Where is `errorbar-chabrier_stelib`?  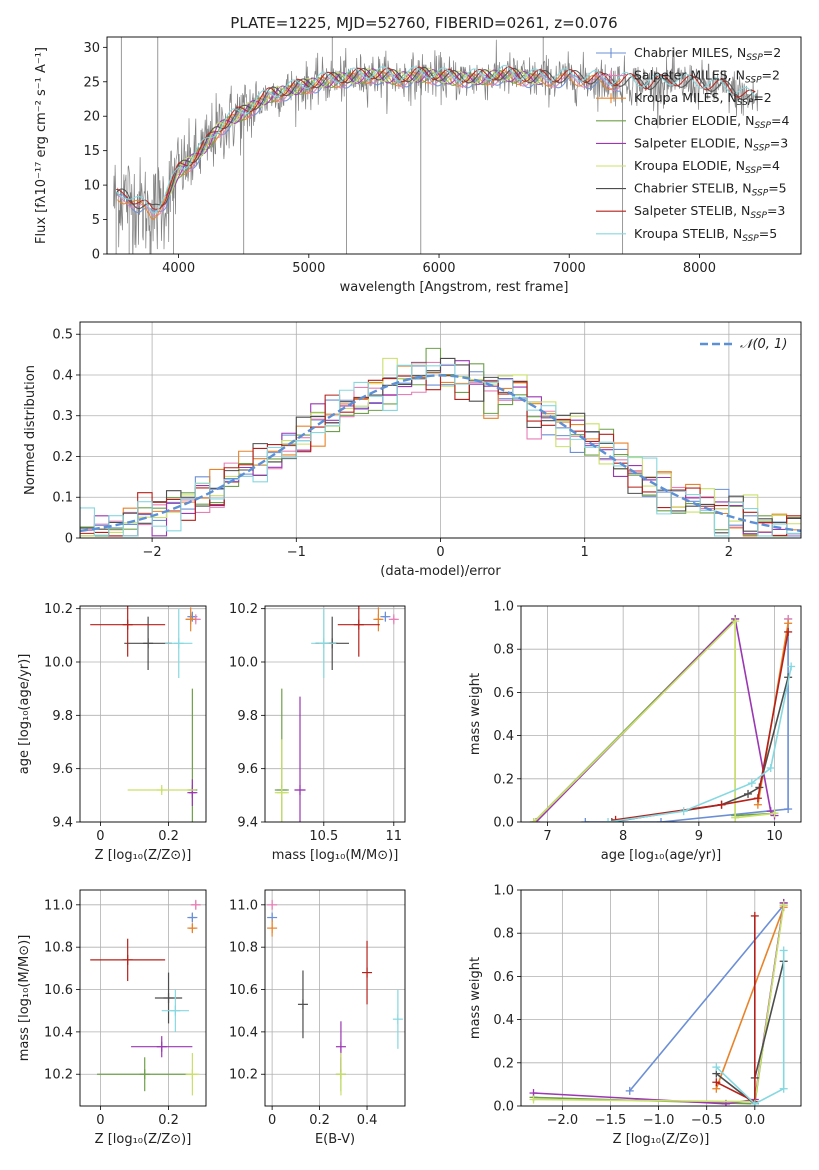
errorbar-chabrier_stelib is located at coordinates (302, 1004).